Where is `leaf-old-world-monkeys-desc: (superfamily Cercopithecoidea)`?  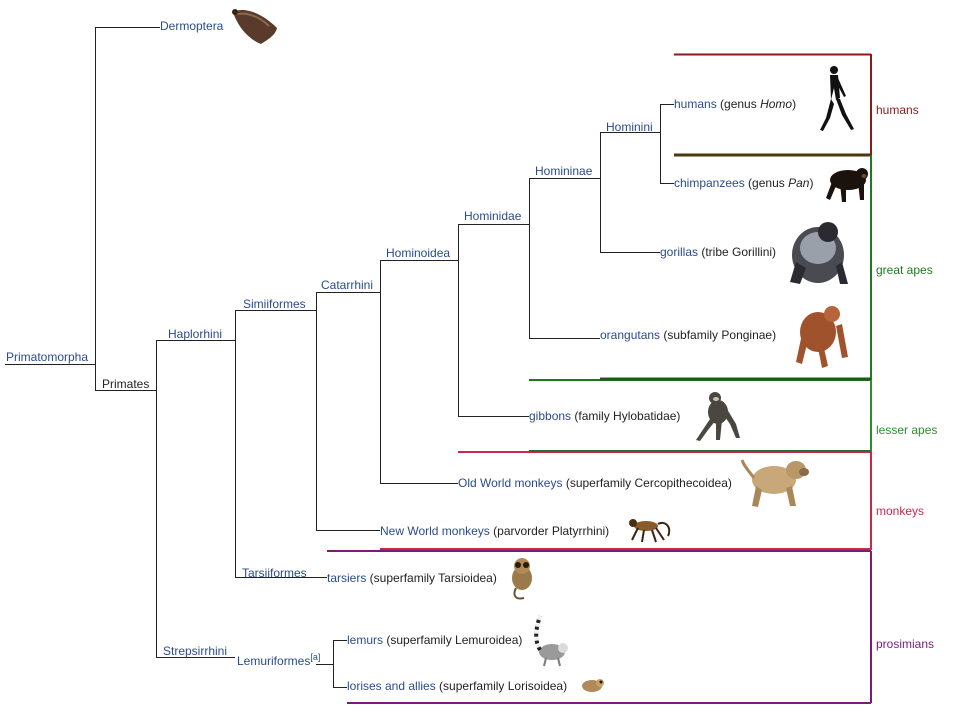 leaf-old-world-monkeys-desc: (superfamily Cercopithecoidea) is located at coordinates (647, 483).